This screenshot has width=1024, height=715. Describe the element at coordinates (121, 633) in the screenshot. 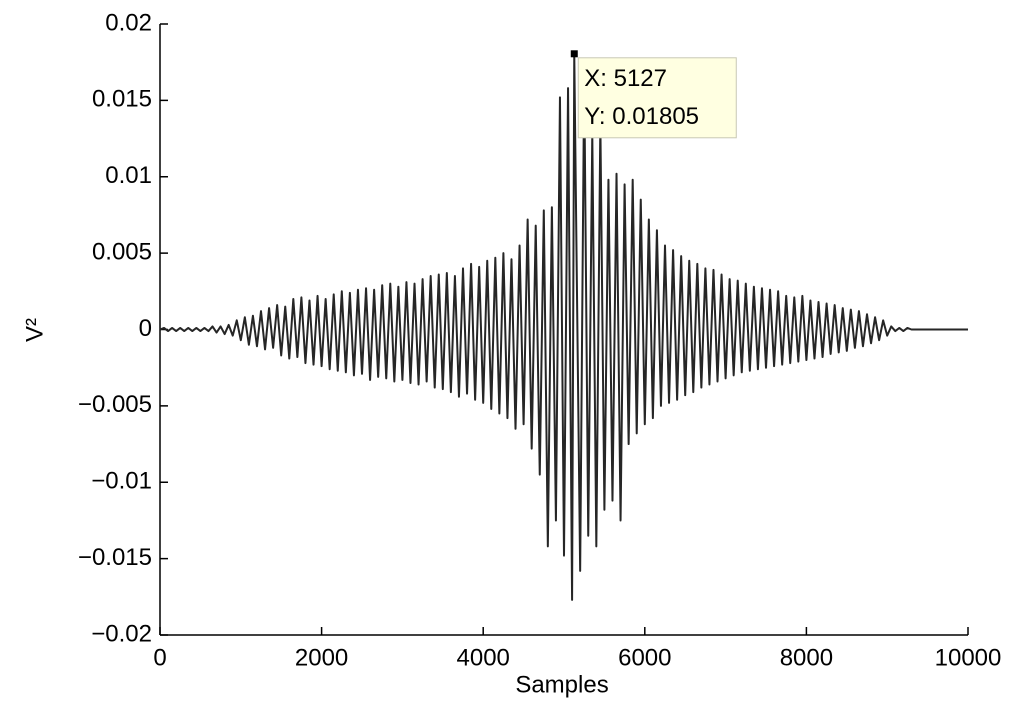

I see `y-tick-label: −0.02` at that location.